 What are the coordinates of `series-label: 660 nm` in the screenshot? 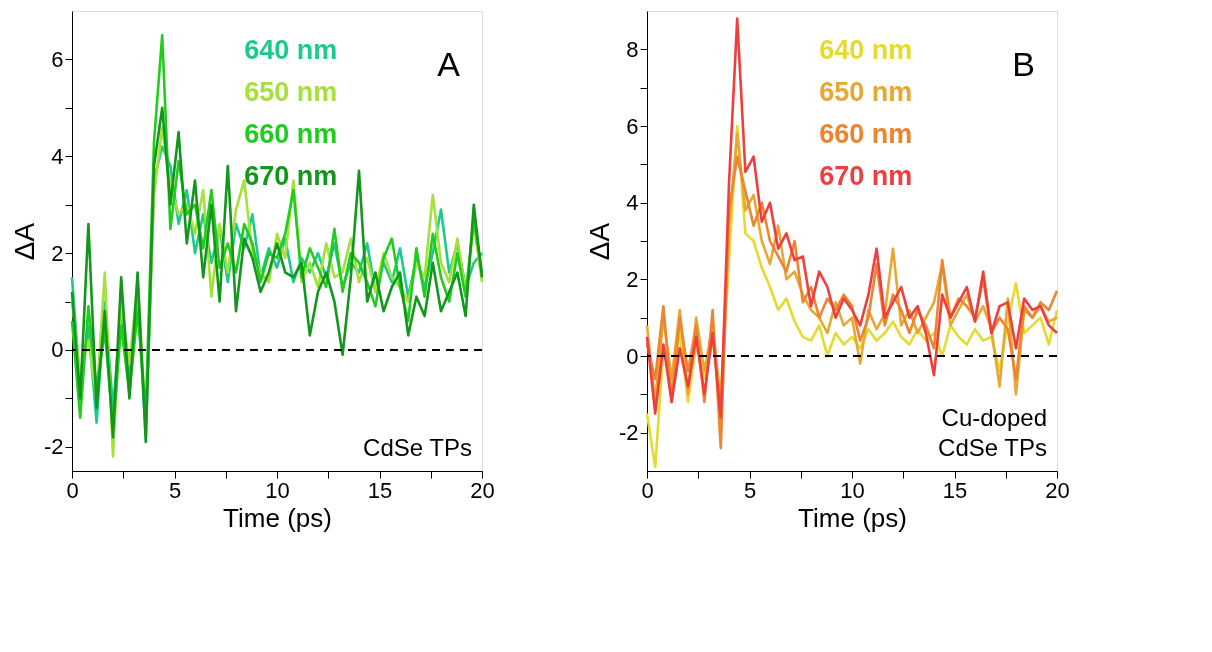 It's located at (291, 134).